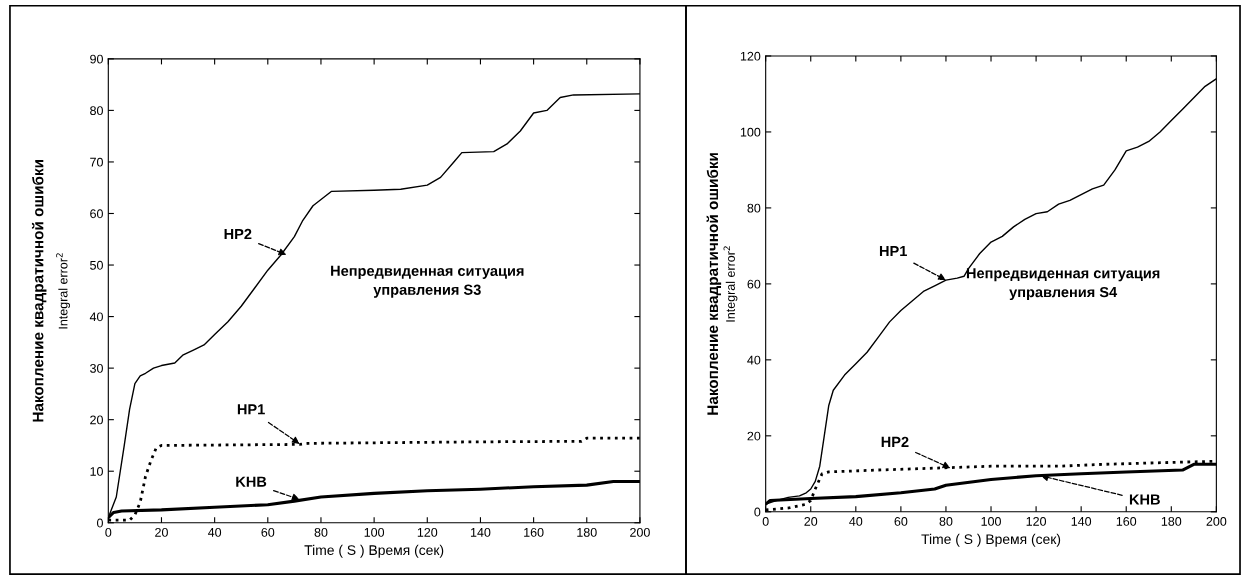  I want to click on y-tick-label: 50, so click(96, 265).